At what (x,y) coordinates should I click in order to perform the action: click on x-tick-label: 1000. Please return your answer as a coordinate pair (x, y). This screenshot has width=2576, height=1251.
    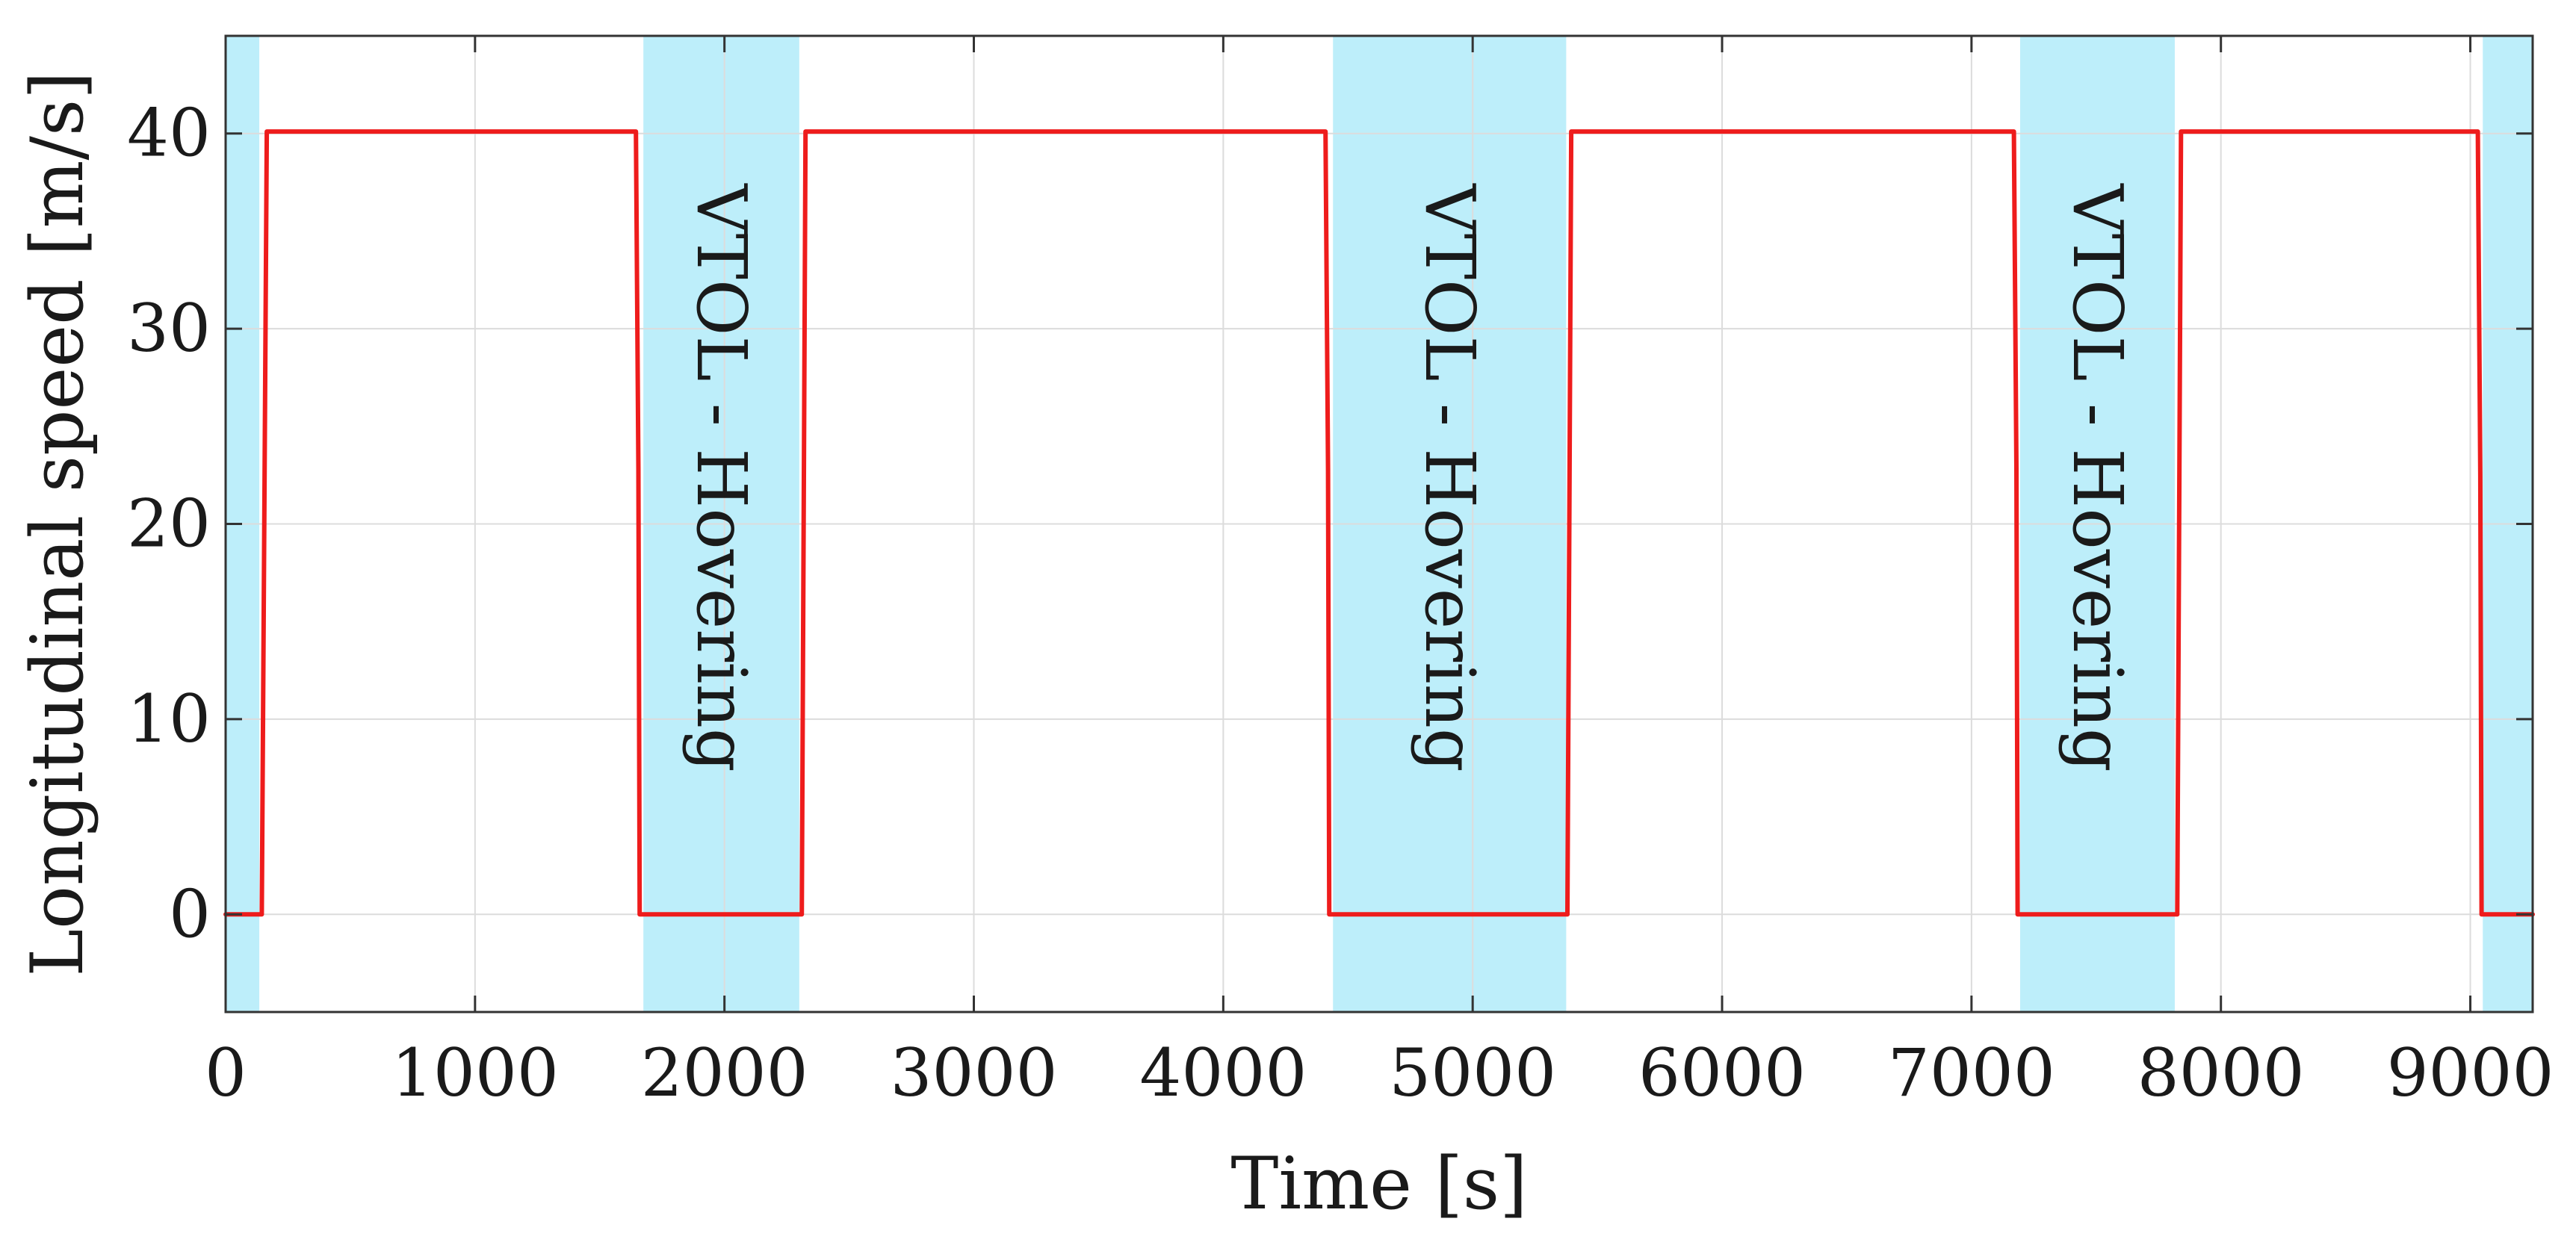
    Looking at the image, I should click on (475, 1072).